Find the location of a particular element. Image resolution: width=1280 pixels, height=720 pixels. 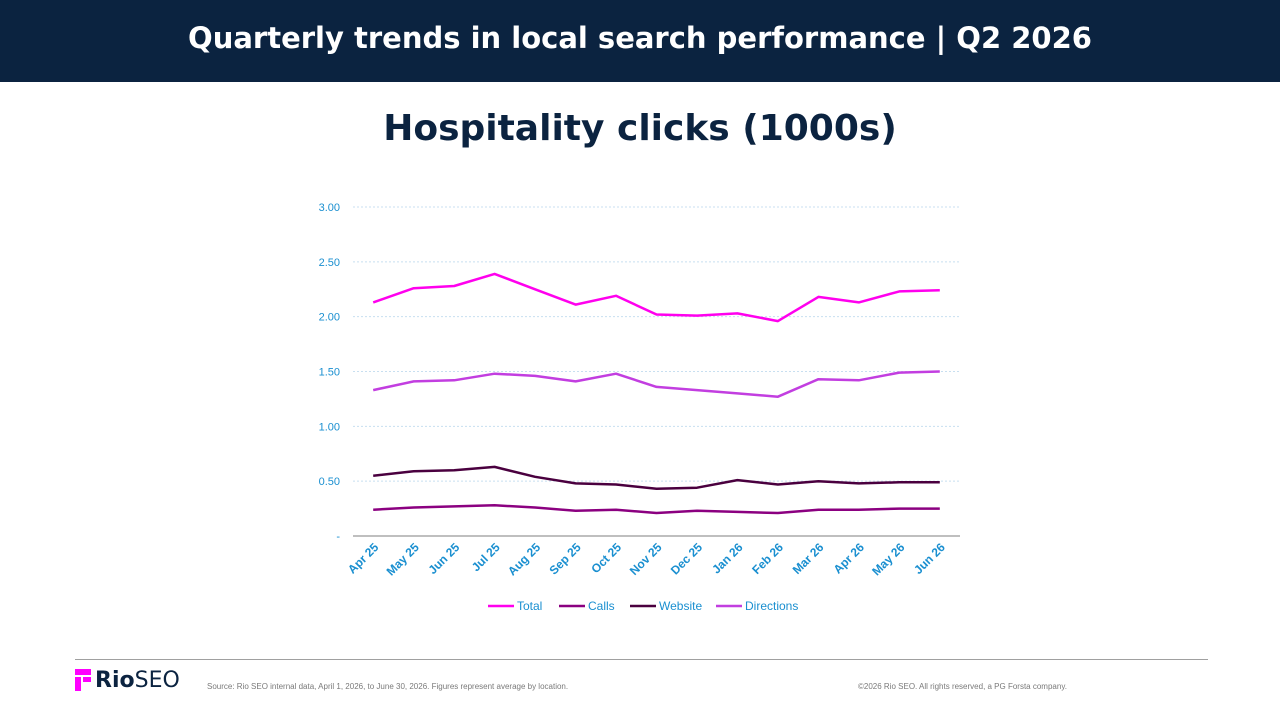

x-tick-label: Jul 25 is located at coordinates (486, 557).